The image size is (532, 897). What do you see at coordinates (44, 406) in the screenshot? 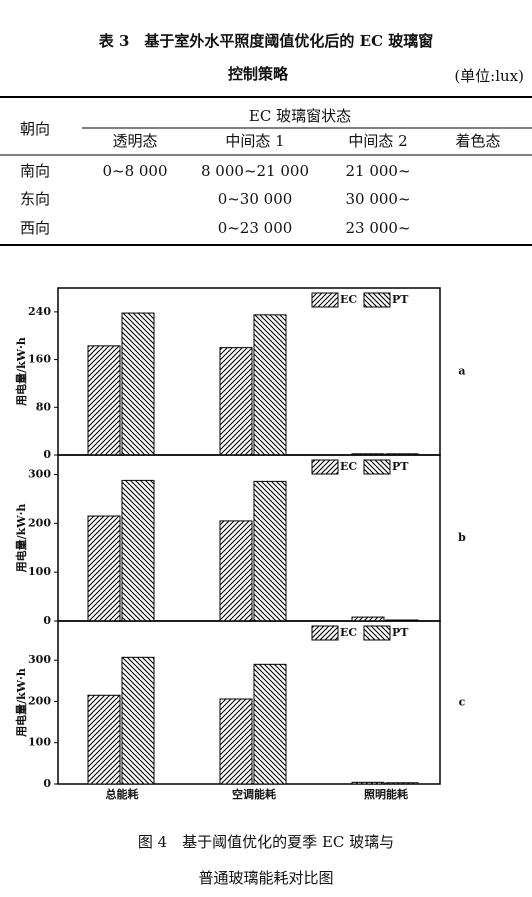
I see `y-tick-label: 80` at bounding box center [44, 406].